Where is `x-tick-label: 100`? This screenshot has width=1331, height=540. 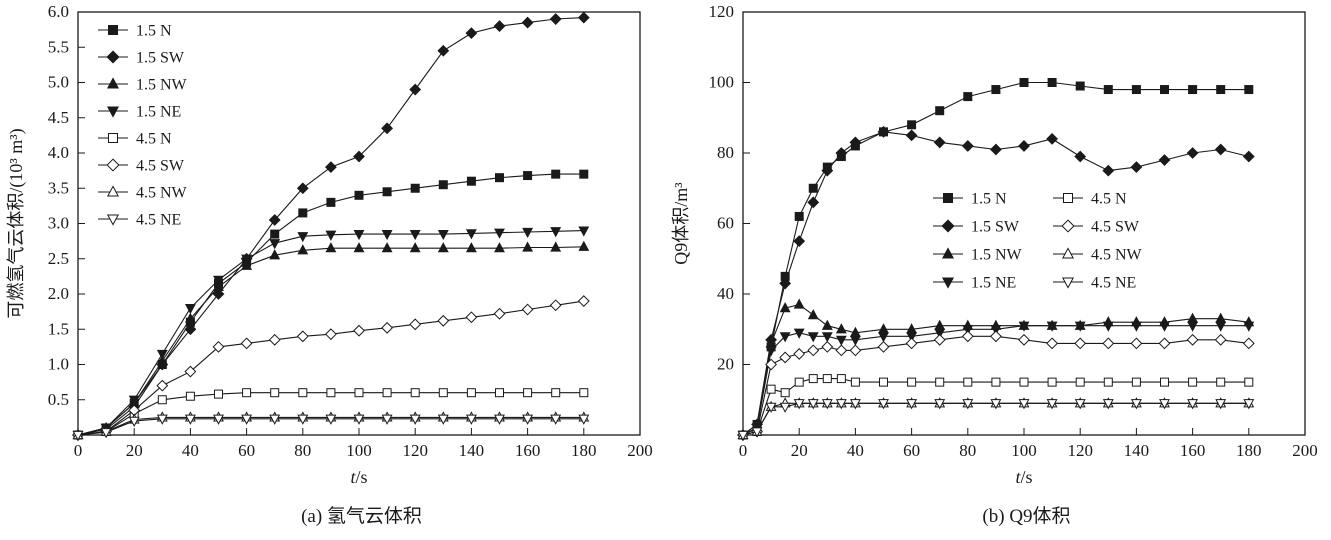 x-tick-label: 100 is located at coordinates (1024, 450).